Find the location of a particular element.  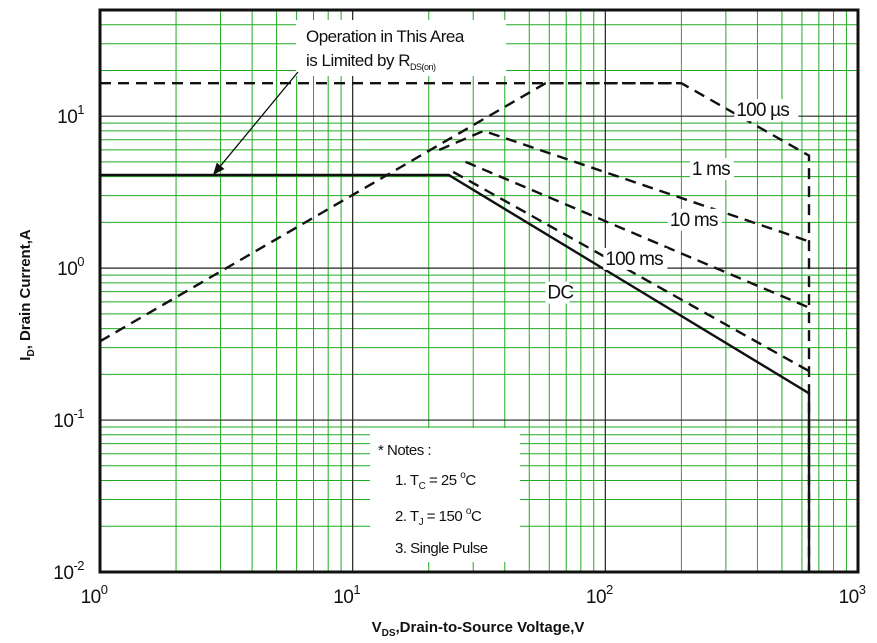

y-axis-title: ID, Drain Current,A is located at coordinates (27, 295).